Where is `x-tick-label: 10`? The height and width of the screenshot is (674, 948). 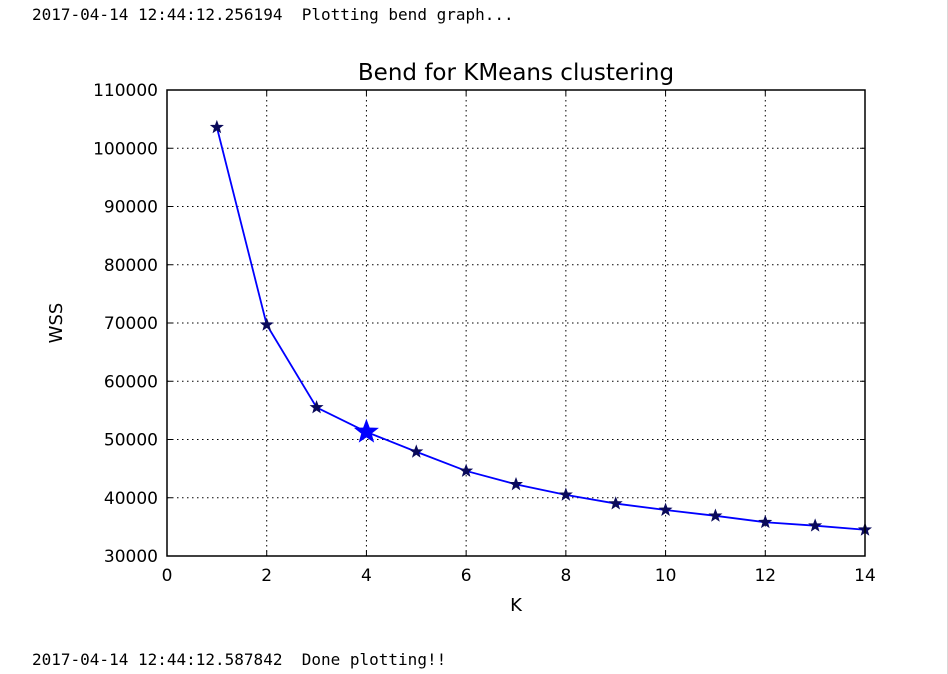 x-tick-label: 10 is located at coordinates (666, 576).